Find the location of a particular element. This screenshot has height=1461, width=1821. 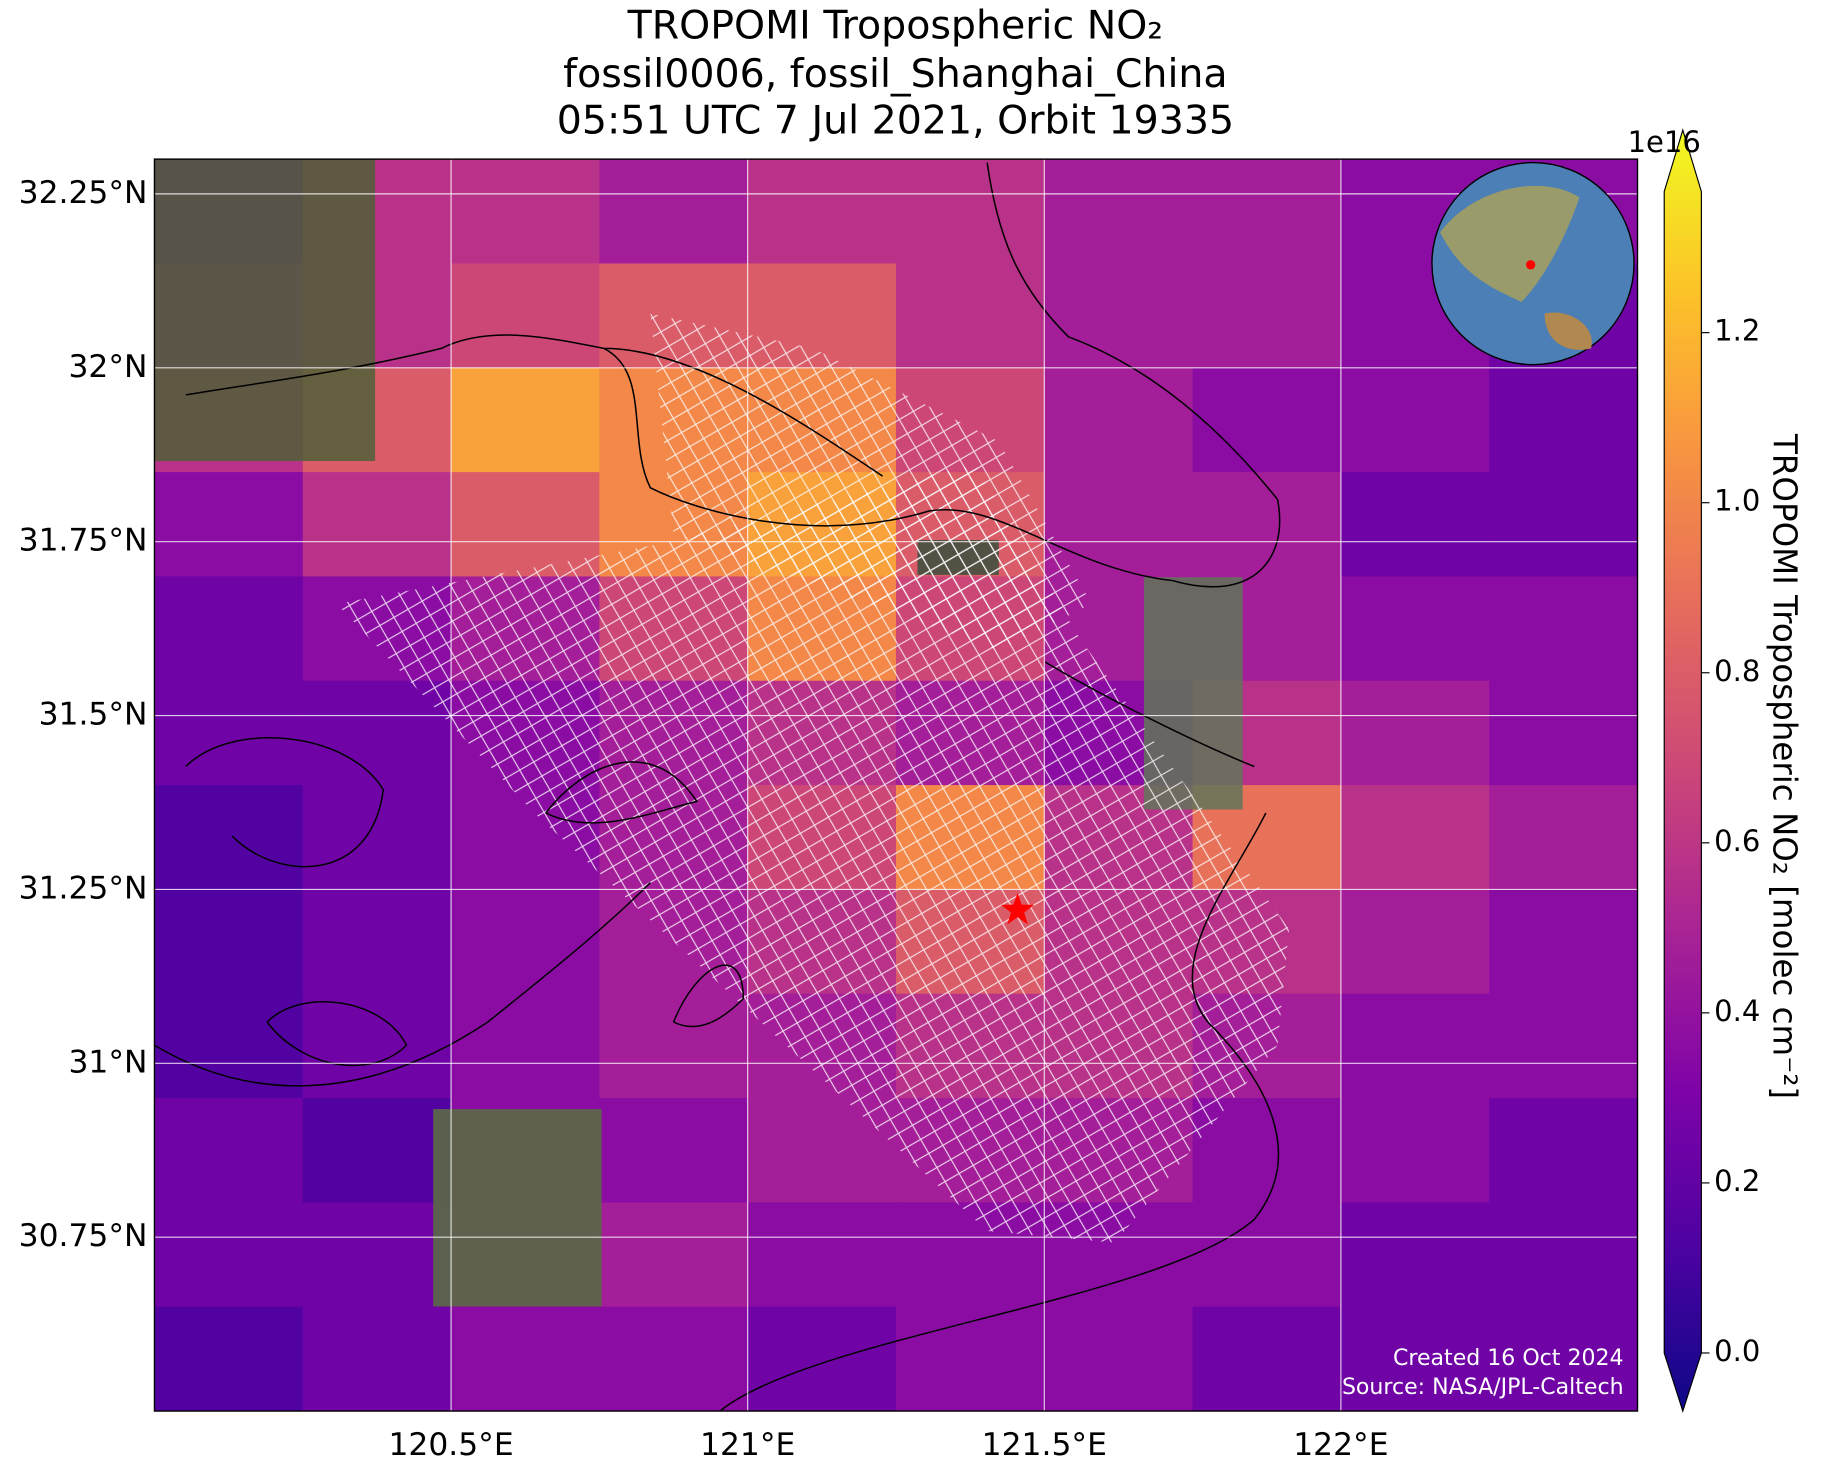

site-marker is located at coordinates (1017, 908).